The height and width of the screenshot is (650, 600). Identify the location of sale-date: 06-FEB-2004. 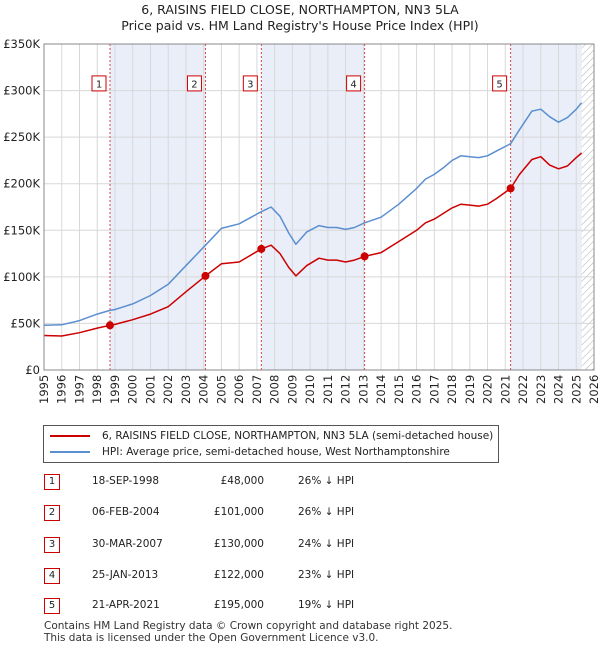
(126, 512).